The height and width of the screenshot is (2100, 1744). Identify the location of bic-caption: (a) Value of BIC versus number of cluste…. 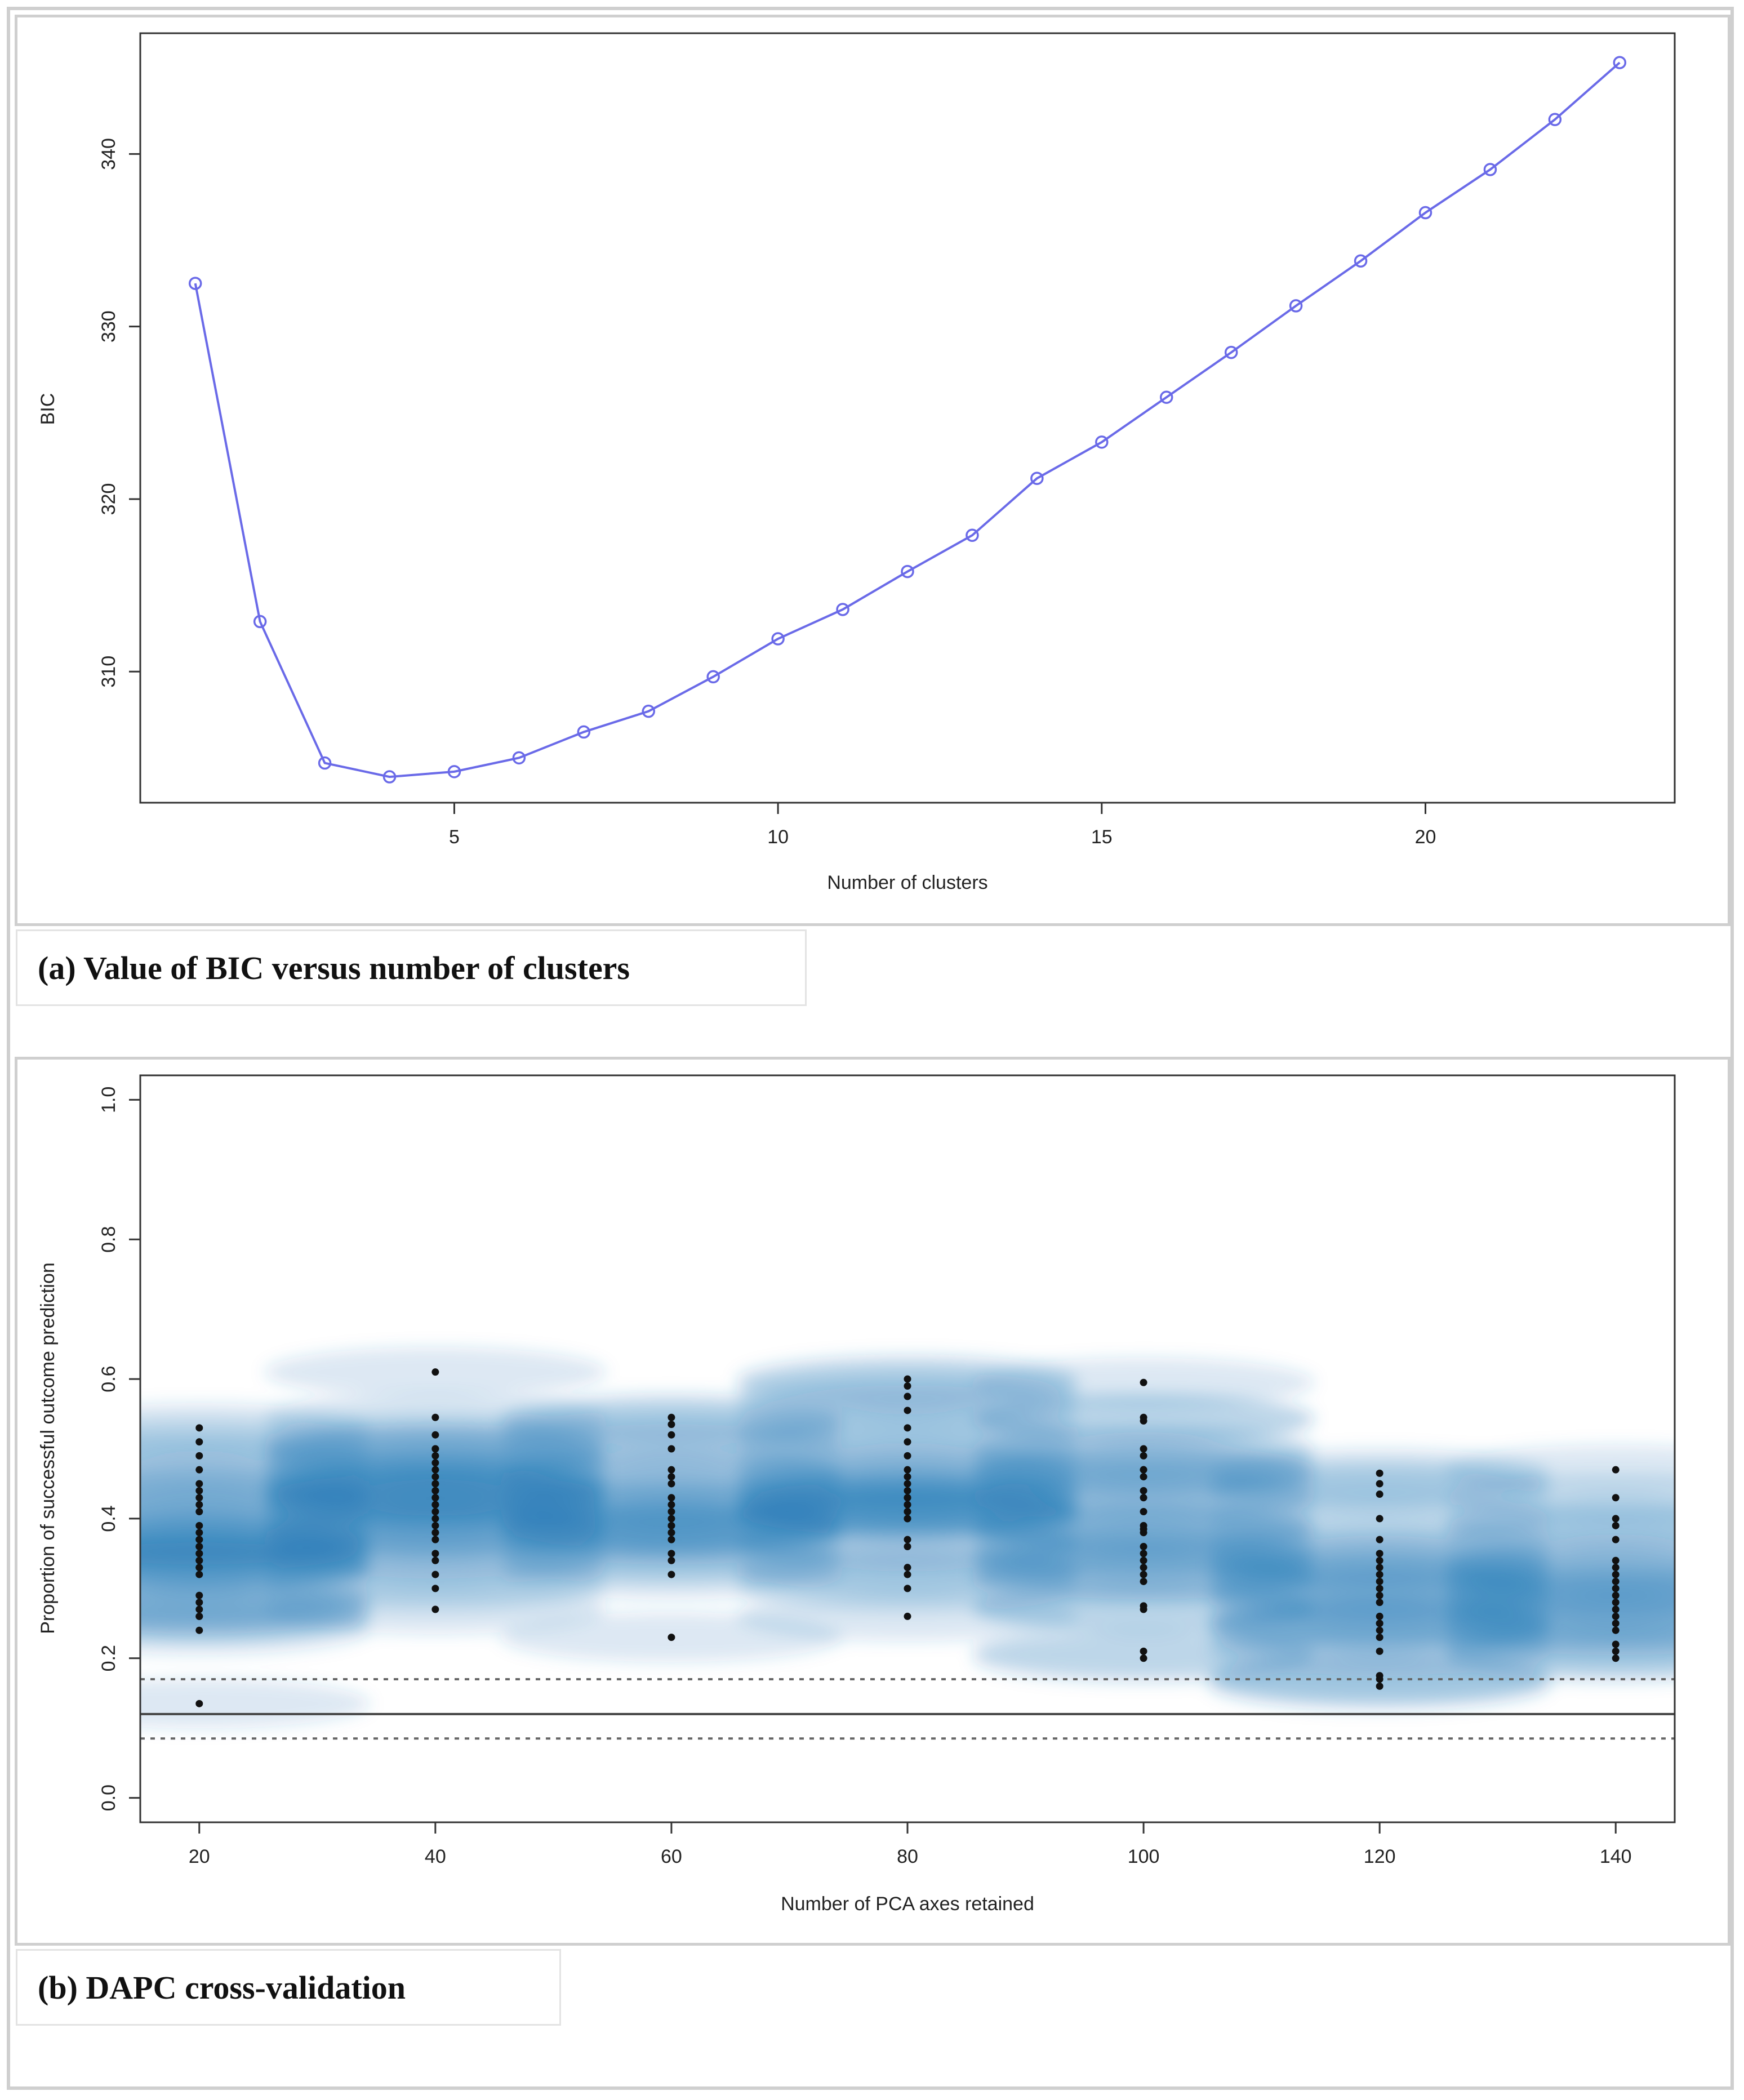
(412, 967).